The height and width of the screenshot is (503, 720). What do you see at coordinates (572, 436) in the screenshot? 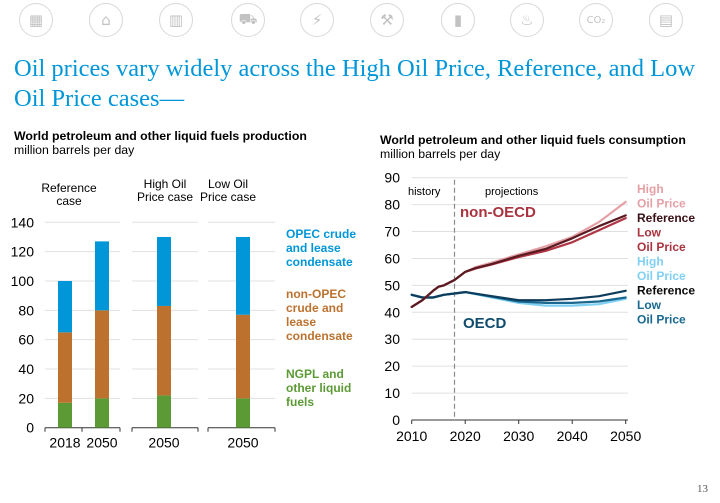
I see `x-tick-label: 2040` at bounding box center [572, 436].